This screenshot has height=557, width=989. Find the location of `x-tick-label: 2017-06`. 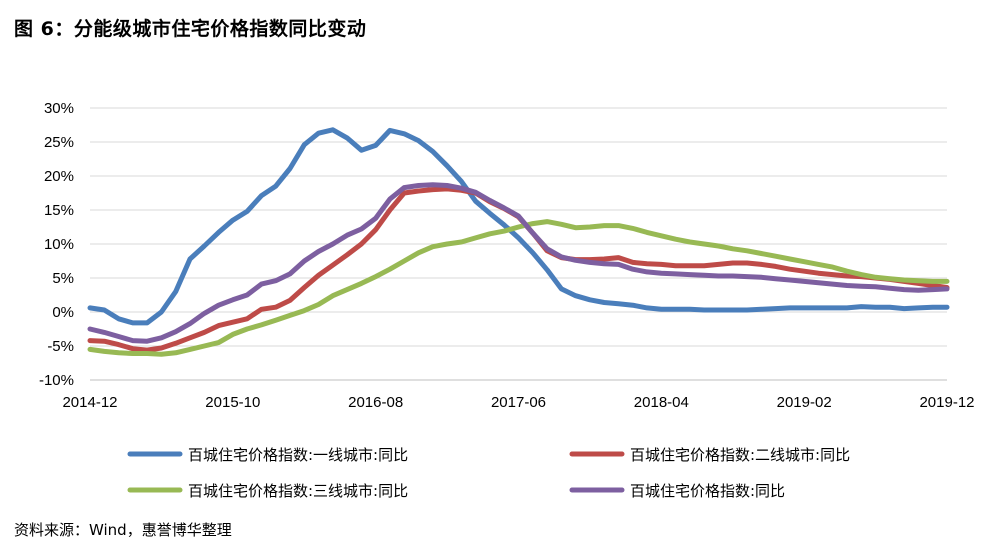

x-tick-label: 2017-06 is located at coordinates (518, 402).